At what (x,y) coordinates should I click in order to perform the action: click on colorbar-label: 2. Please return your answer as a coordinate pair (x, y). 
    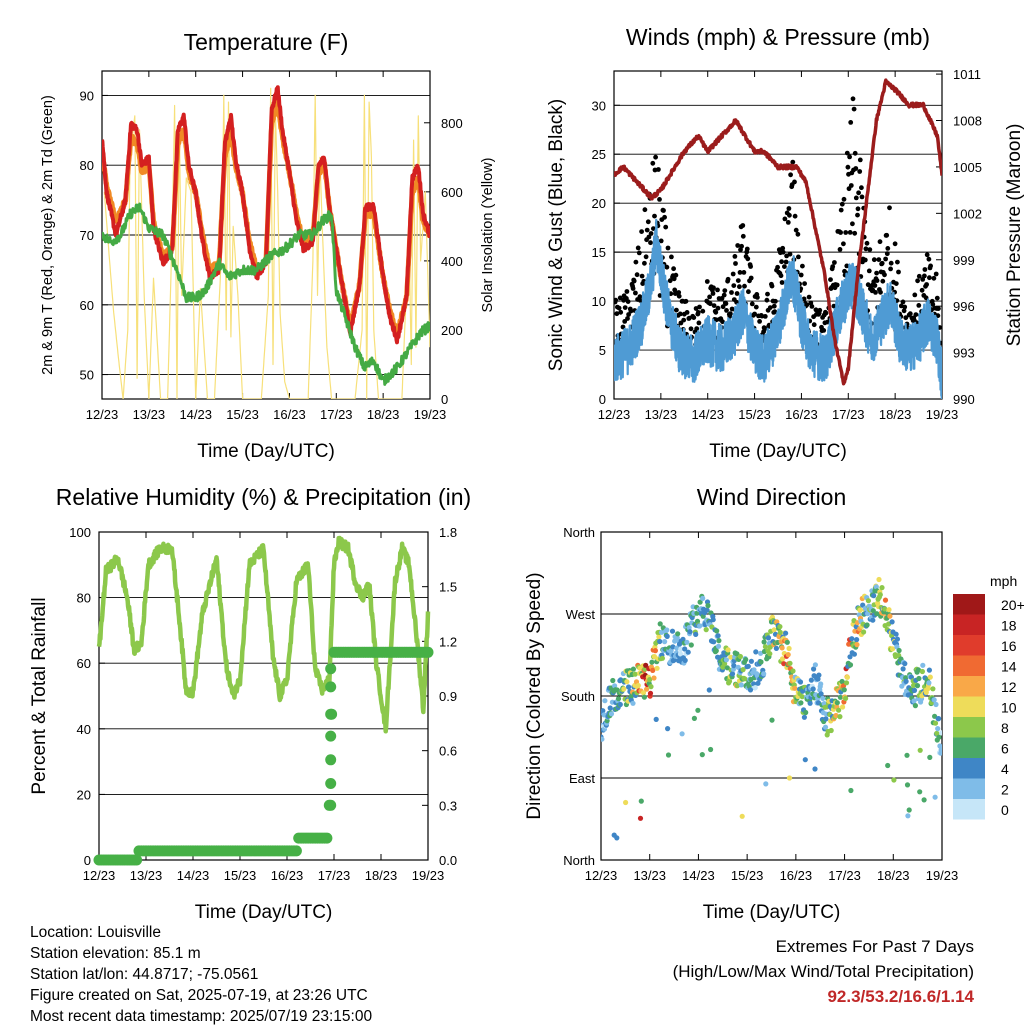
    Looking at the image, I should click on (1005, 790).